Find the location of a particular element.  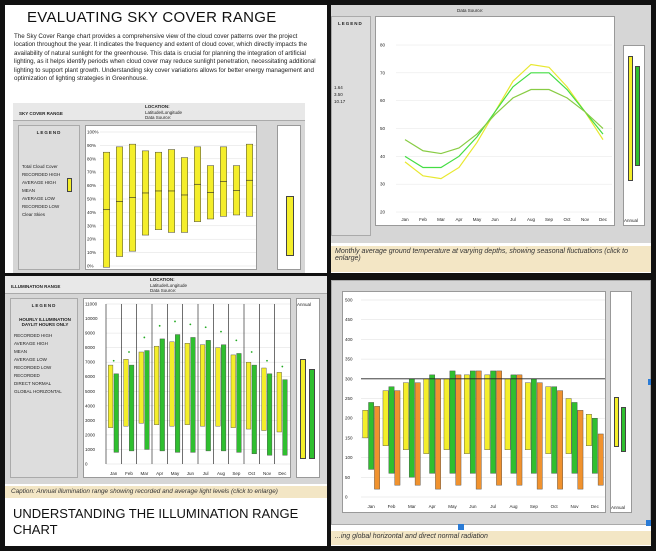

legend-item: 10.17 is located at coordinates (340, 101).